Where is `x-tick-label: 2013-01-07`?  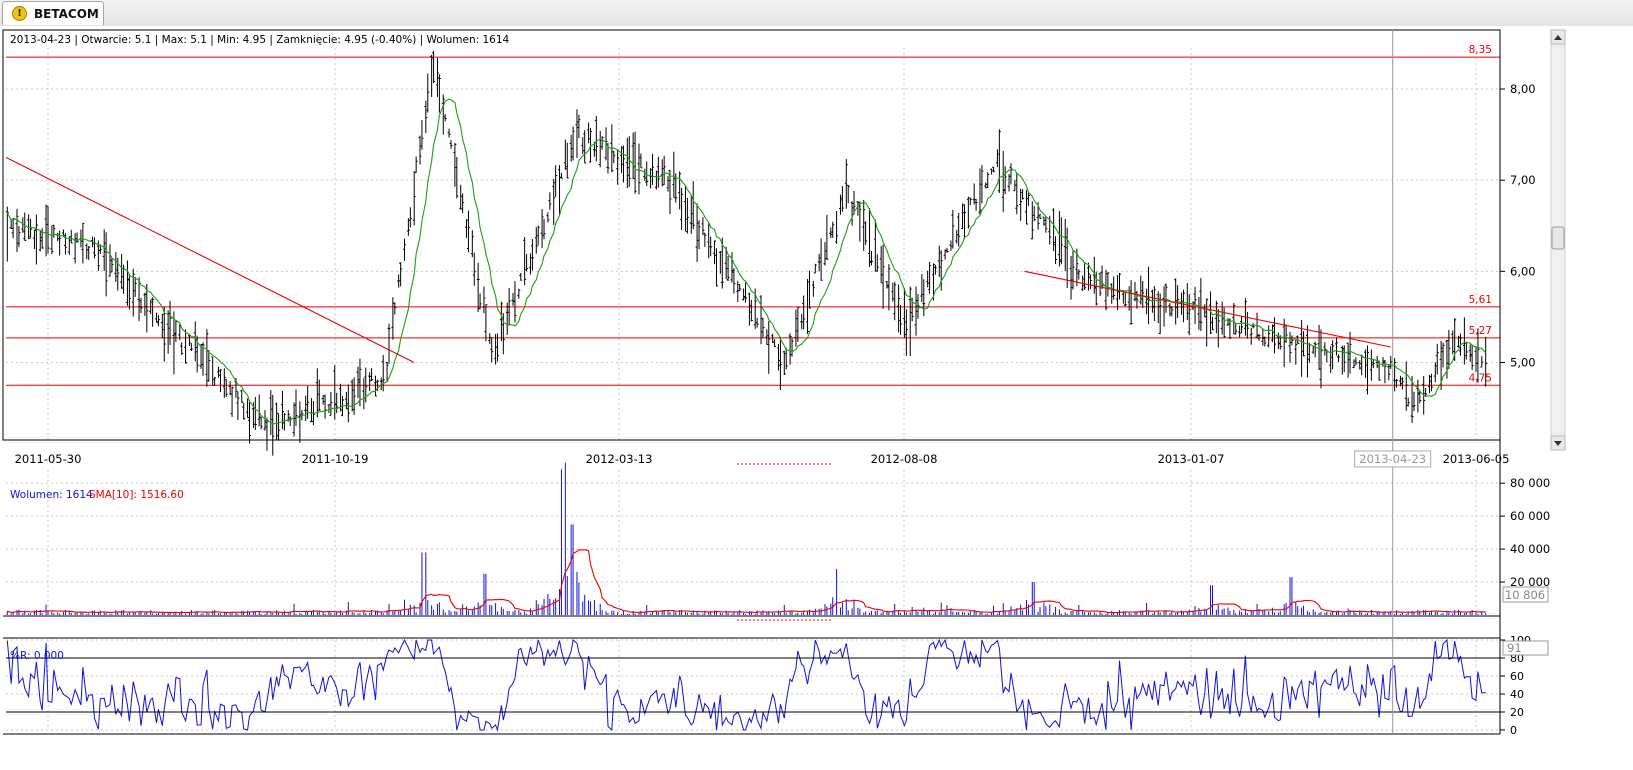
x-tick-label: 2013-01-07 is located at coordinates (1191, 459).